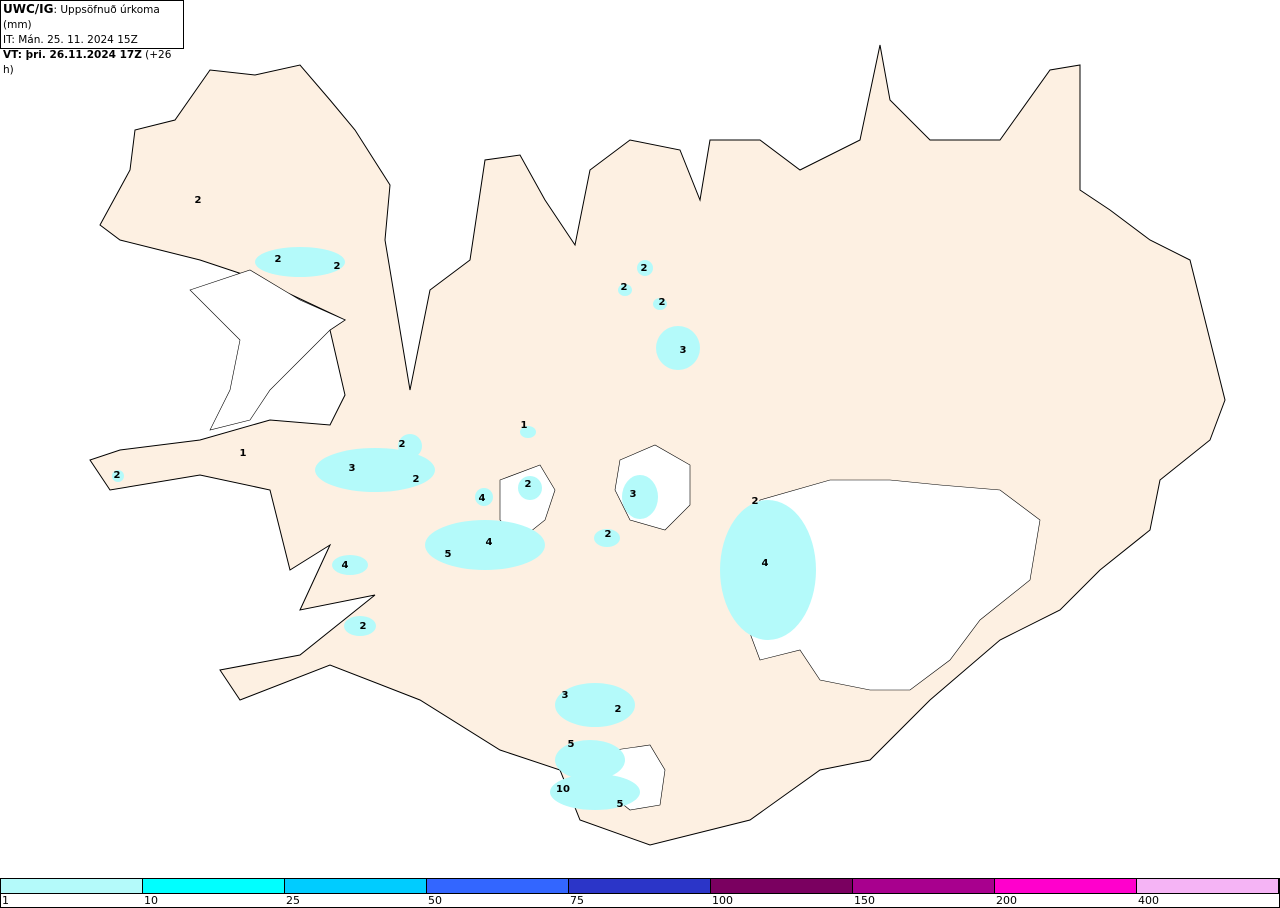 The width and height of the screenshot is (1280, 908). Describe the element at coordinates (267, 350) in the screenshot. I see `breidafjordur-bay` at that location.